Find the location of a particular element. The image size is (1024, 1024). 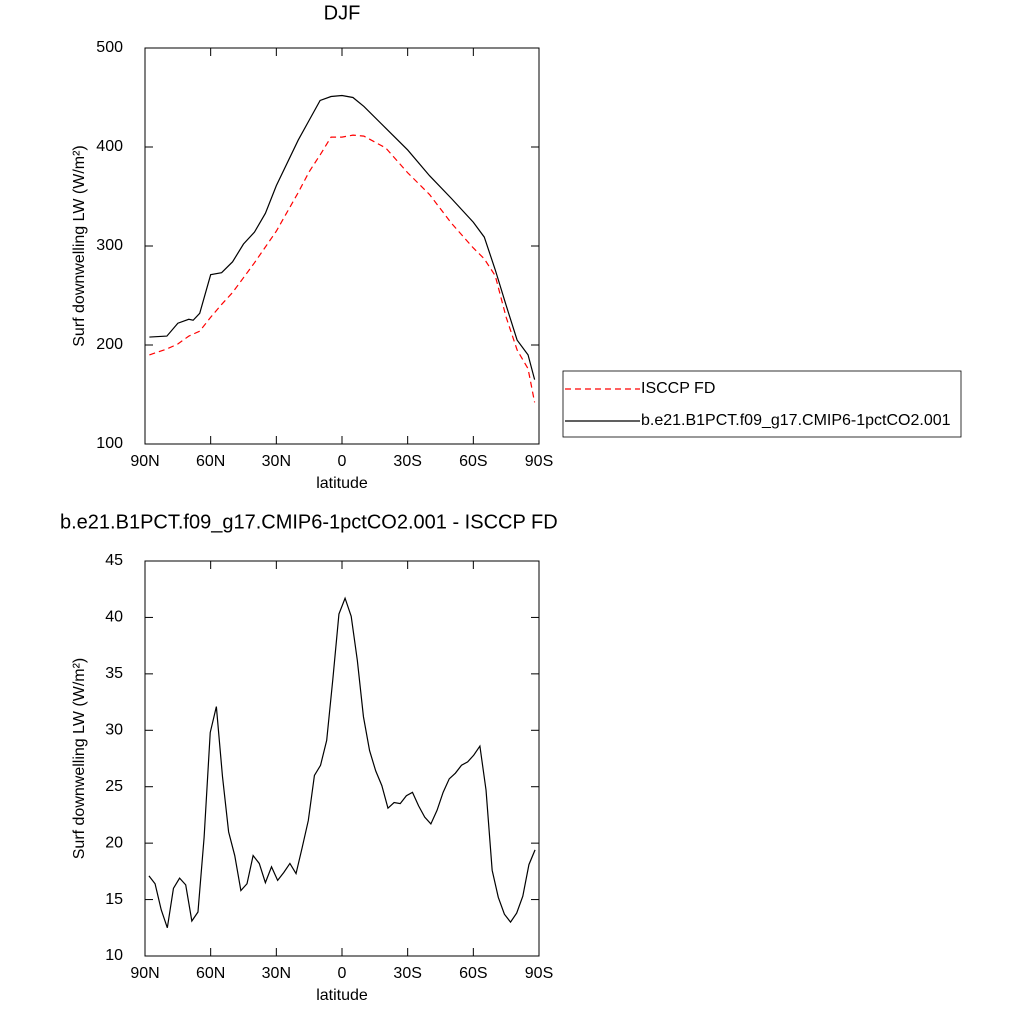

y-tick-label: 45 is located at coordinates (114, 560).